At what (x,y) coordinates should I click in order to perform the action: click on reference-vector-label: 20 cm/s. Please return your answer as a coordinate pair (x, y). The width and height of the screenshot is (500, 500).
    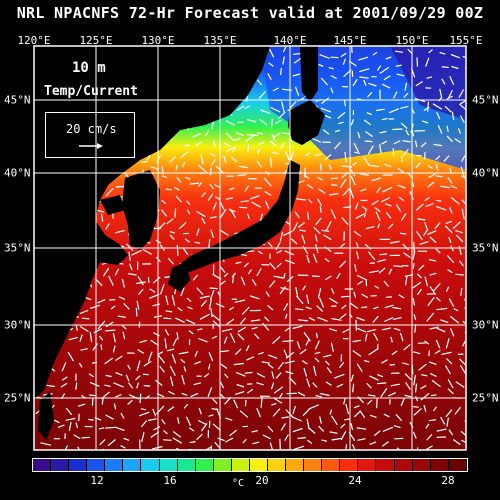
    Looking at the image, I should click on (91, 129).